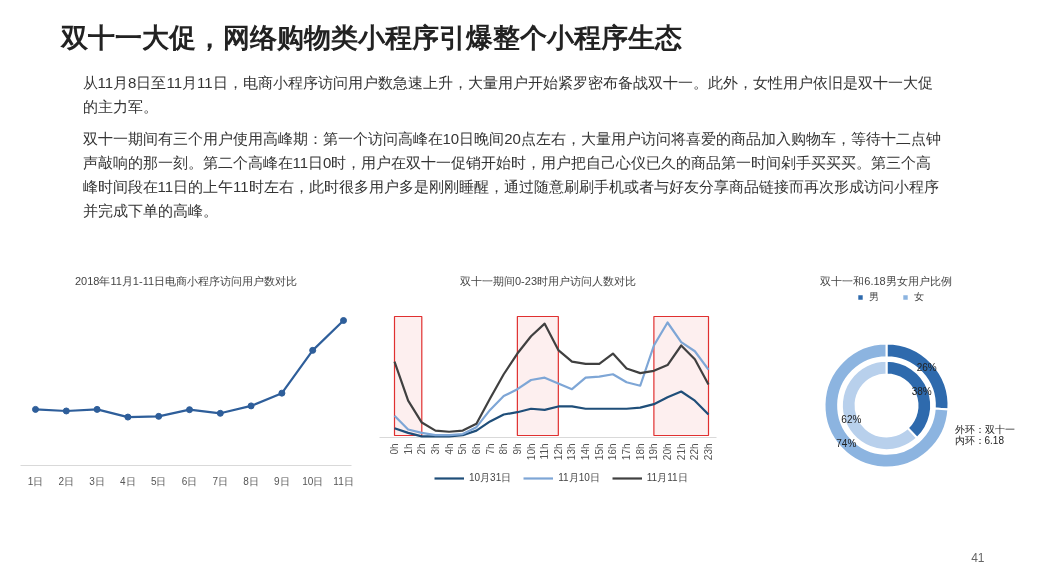 The width and height of the screenshot is (1044, 587). Describe the element at coordinates (370, 37) in the screenshot. I see `text: 双十一大促，网络购物类小程序引爆整个小程序生态` at that location.